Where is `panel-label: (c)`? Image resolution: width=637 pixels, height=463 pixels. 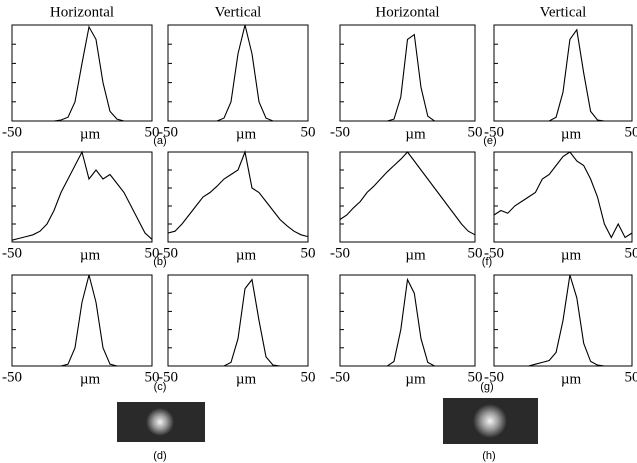
panel-label: (c) is located at coordinates (160, 387).